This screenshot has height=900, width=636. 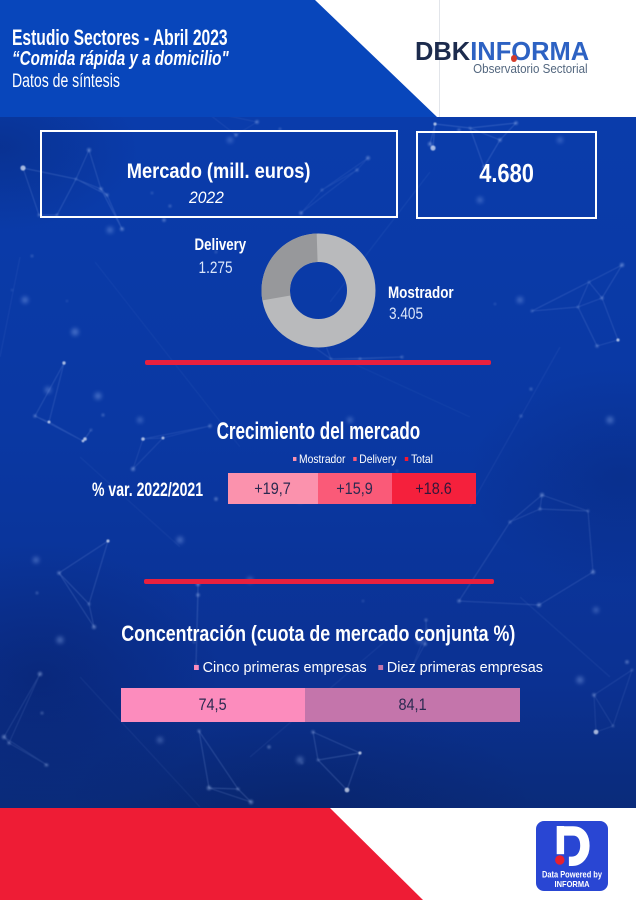 I want to click on svg-text: INFORMA, so click(x=572, y=884).